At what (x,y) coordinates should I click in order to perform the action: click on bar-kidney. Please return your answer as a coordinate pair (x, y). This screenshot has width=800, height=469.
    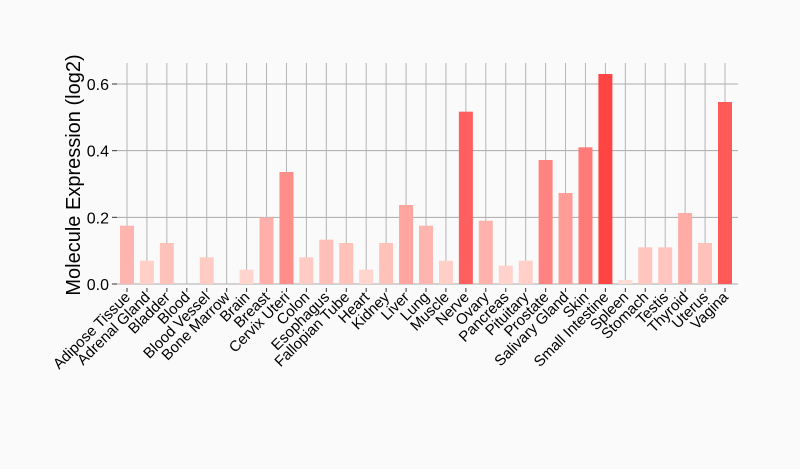
    Looking at the image, I should click on (386, 263).